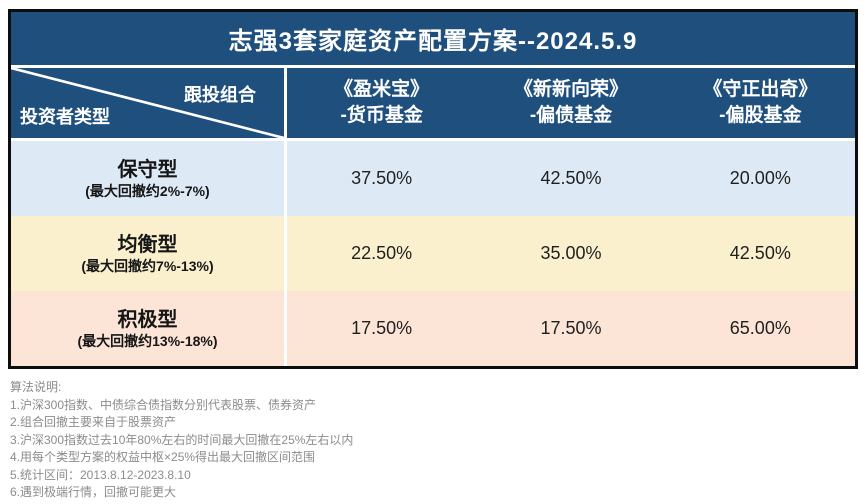 This screenshot has height=504, width=865. Describe the element at coordinates (147, 319) in the screenshot. I see `investor-type-label: 积极型` at that location.